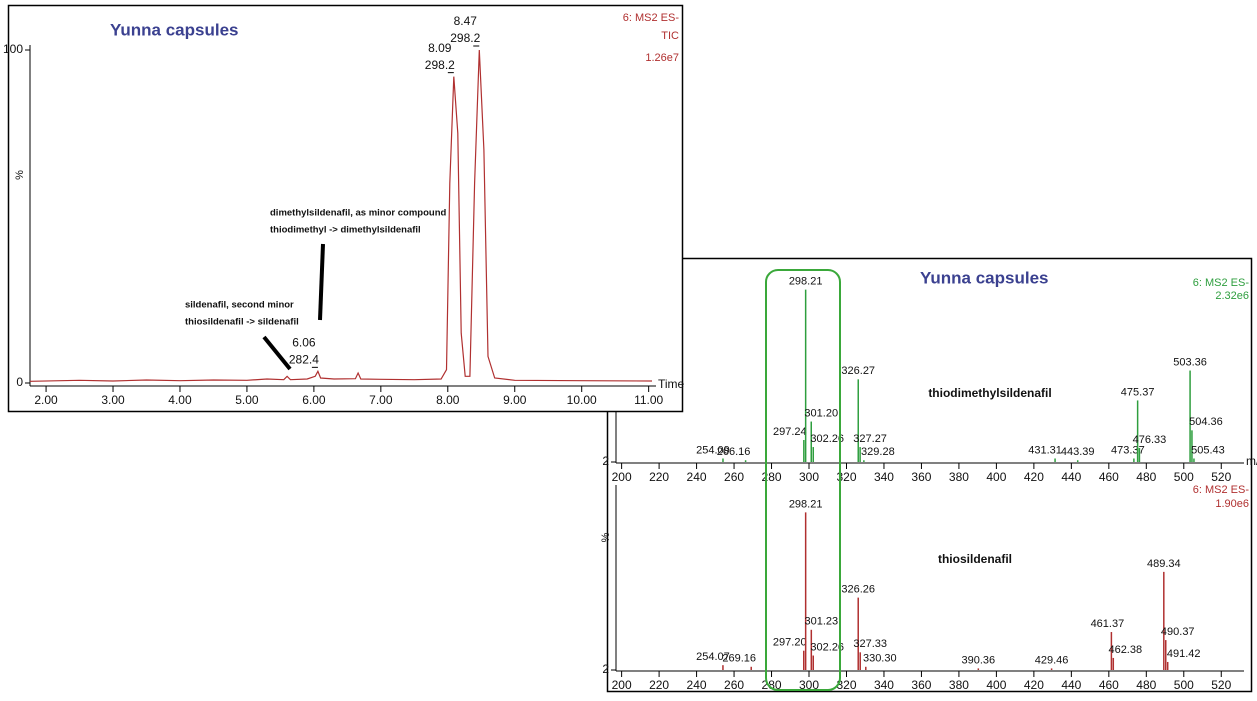 The height and width of the screenshot is (701, 1257). What do you see at coordinates (648, 400) in the screenshot?
I see `x-tick-label: 11.00` at bounding box center [648, 400].